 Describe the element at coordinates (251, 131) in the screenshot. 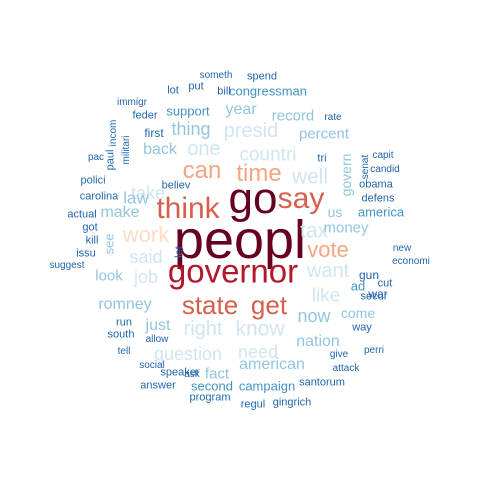

I see `cloud-word-presid: presid` at that location.